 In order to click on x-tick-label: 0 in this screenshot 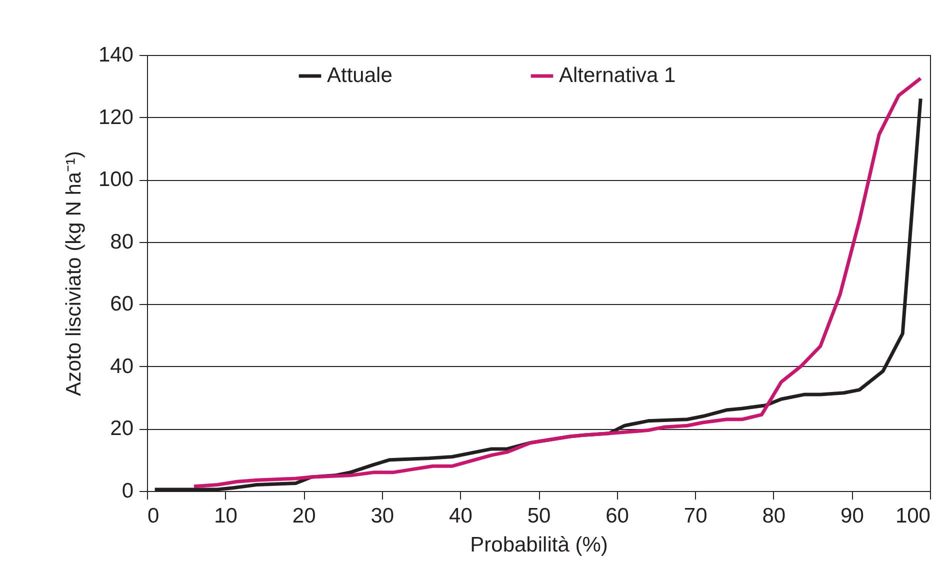, I will do `click(154, 516)`.